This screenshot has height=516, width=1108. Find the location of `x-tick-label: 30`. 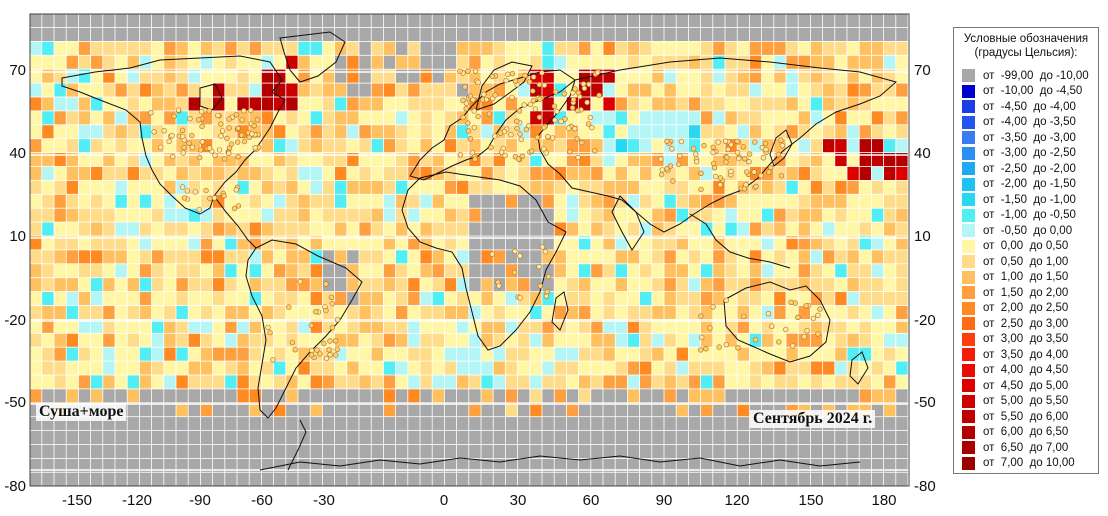

x-tick-label: 30 is located at coordinates (518, 500).